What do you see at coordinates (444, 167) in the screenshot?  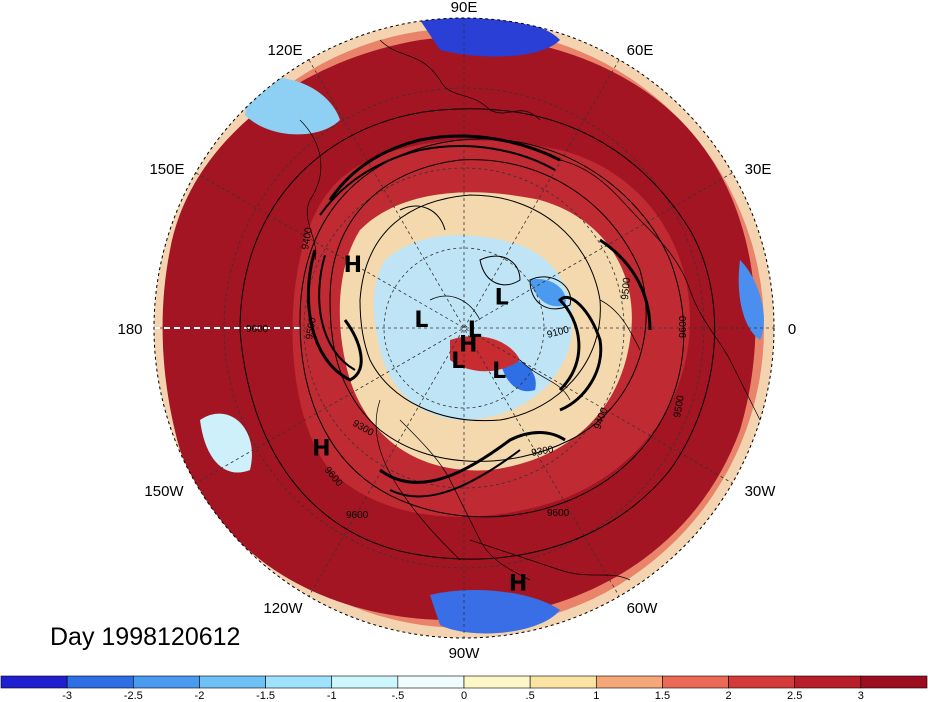 I see `jet-contour-north-a` at bounding box center [444, 167].